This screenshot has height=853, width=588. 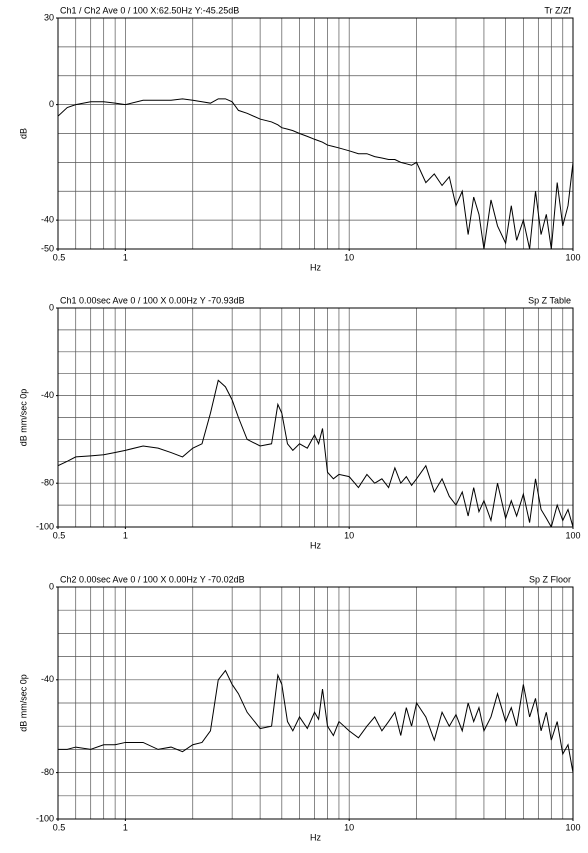 What do you see at coordinates (557, 10) in the screenshot?
I see `panel-subtitle: Tr Z/Zf` at bounding box center [557, 10].